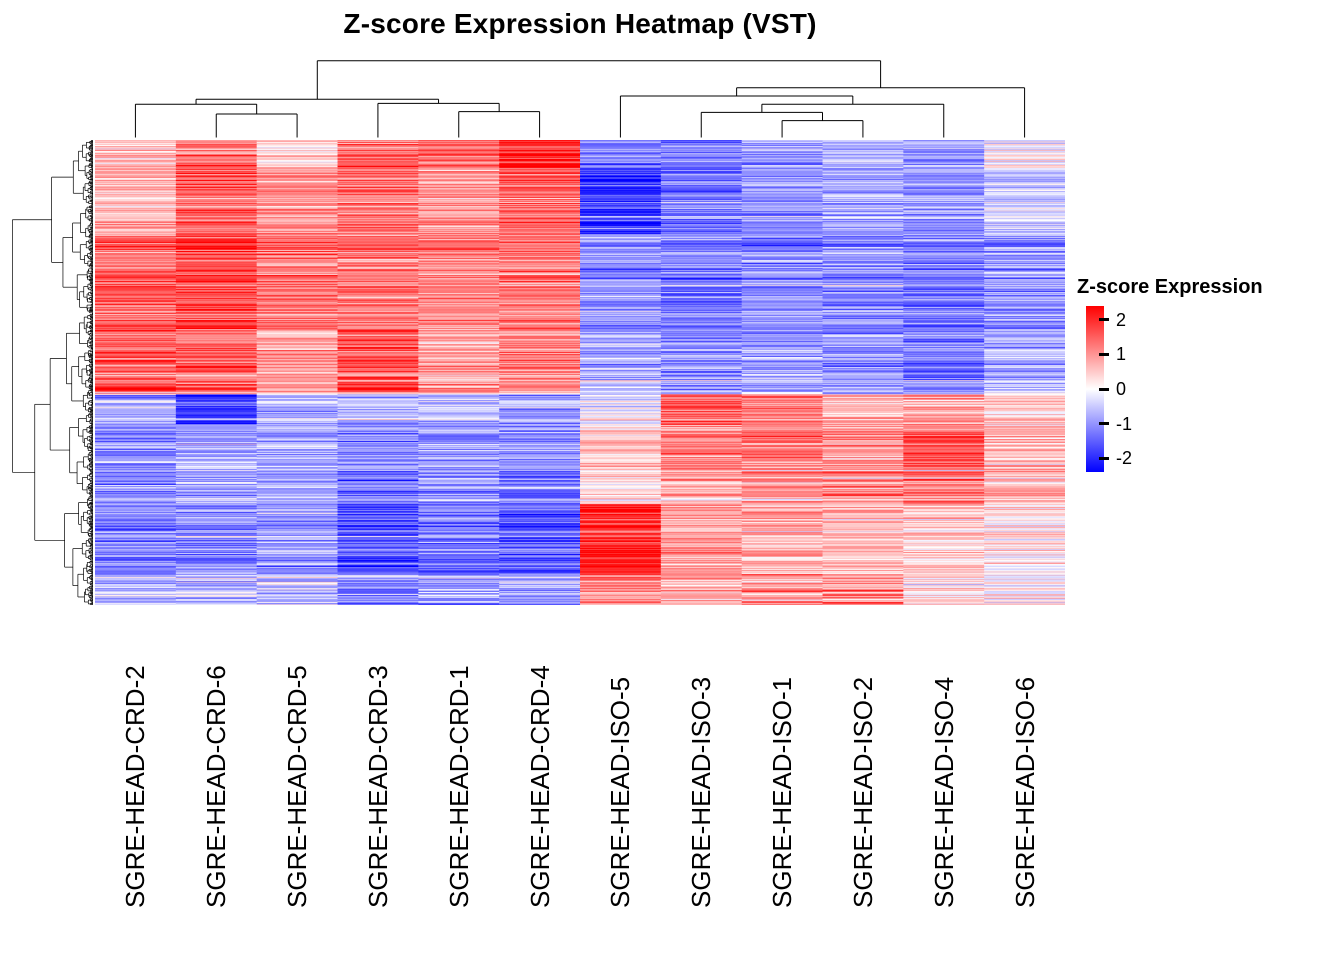  I want to click on legend-tick-label: -1, so click(1124, 423).